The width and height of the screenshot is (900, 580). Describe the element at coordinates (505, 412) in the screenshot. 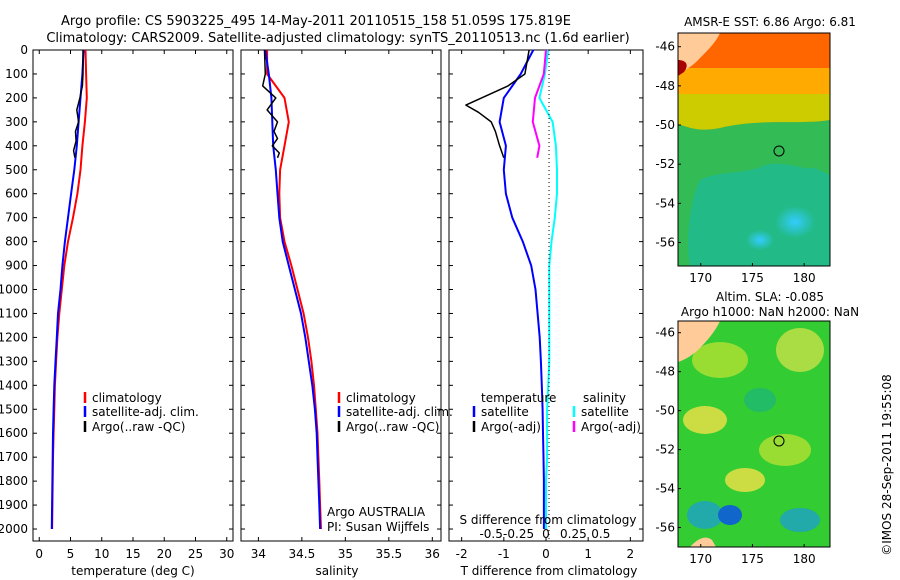

I see `legend-label-temperature-satellite: satellite` at that location.